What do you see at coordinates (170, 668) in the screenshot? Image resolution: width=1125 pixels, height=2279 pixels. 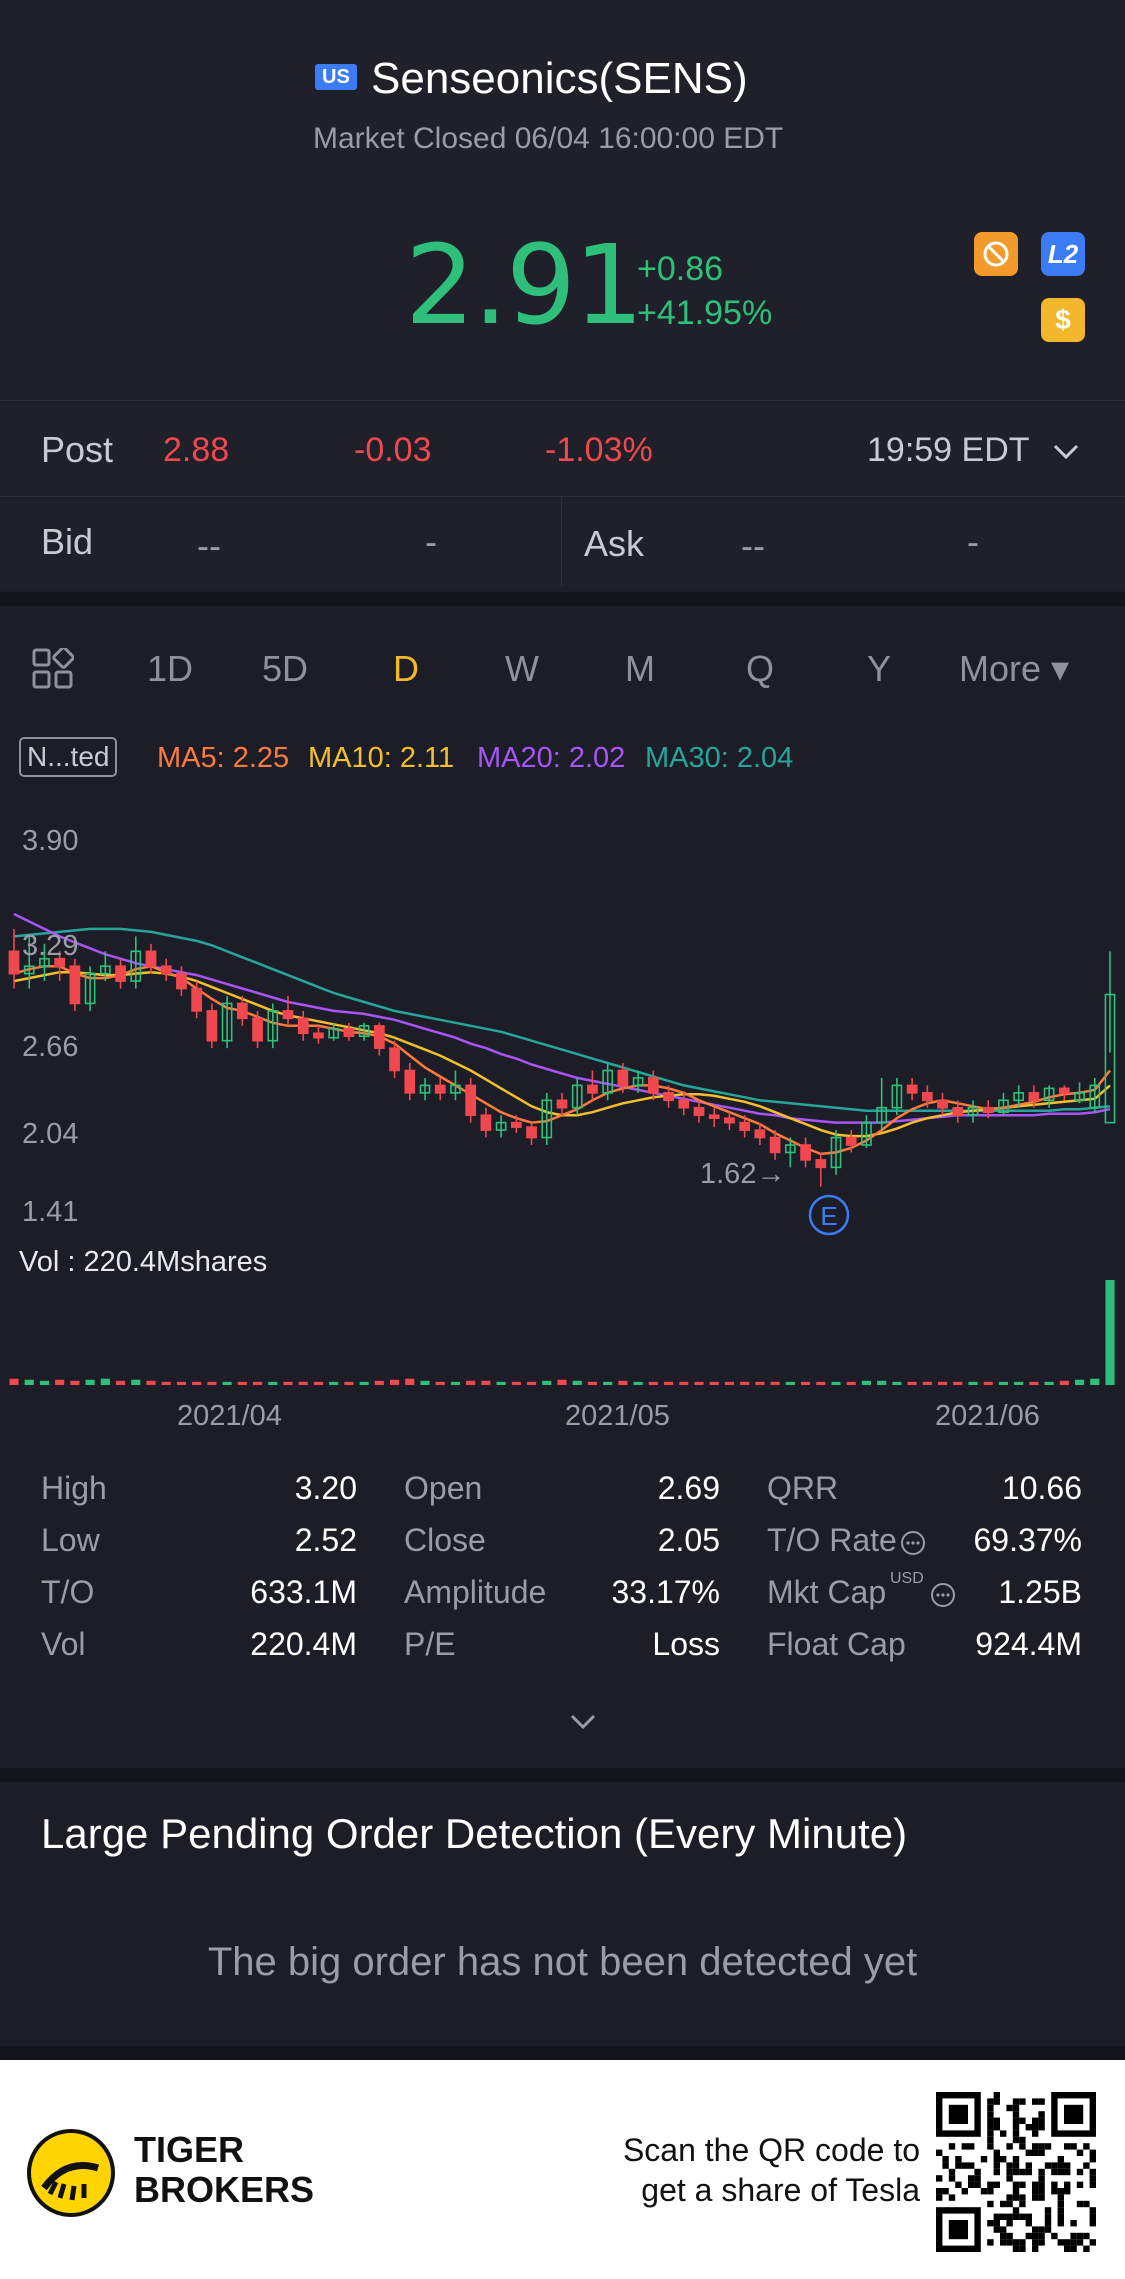 I see `tab-1d: 1D` at bounding box center [170, 668].